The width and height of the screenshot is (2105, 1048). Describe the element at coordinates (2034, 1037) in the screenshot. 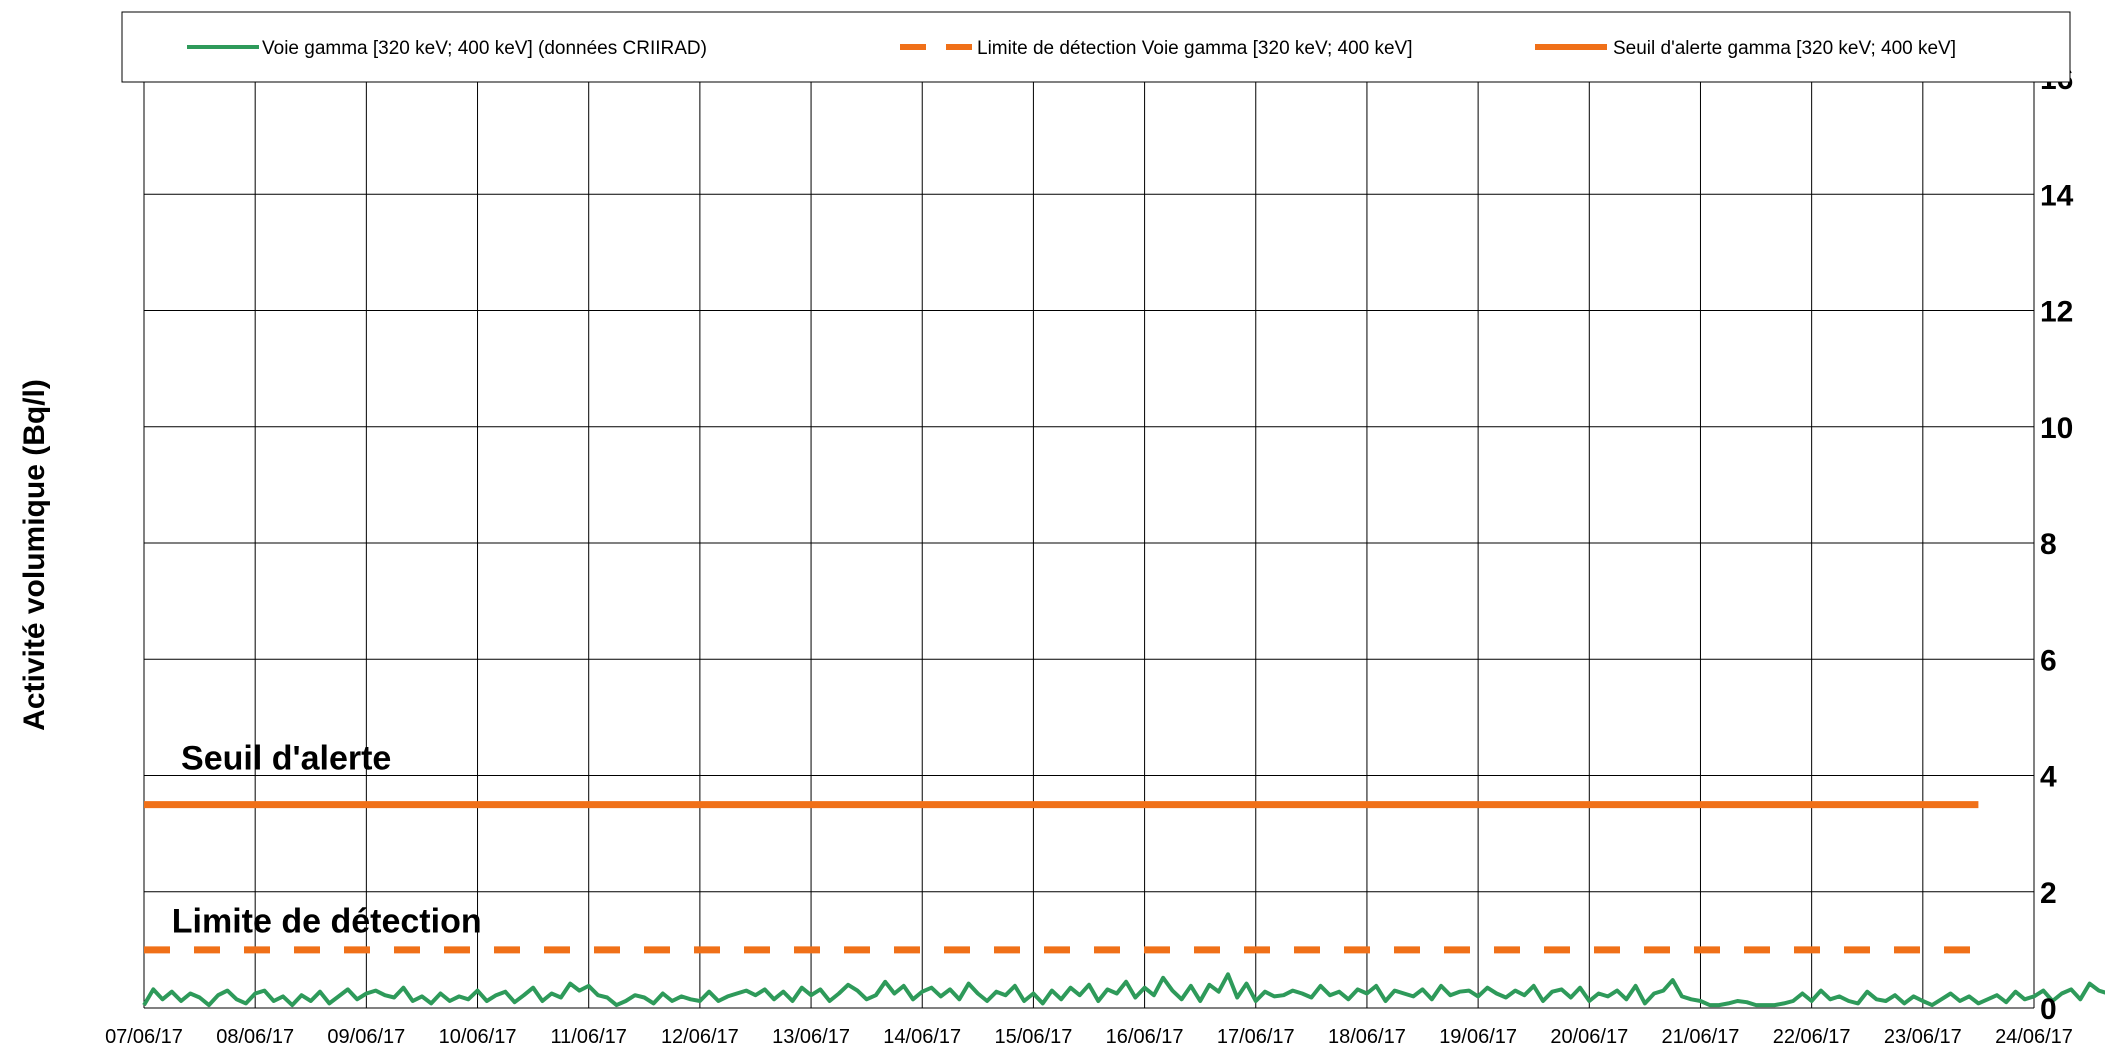

I see `x-tick-label: 24/06/17` at that location.